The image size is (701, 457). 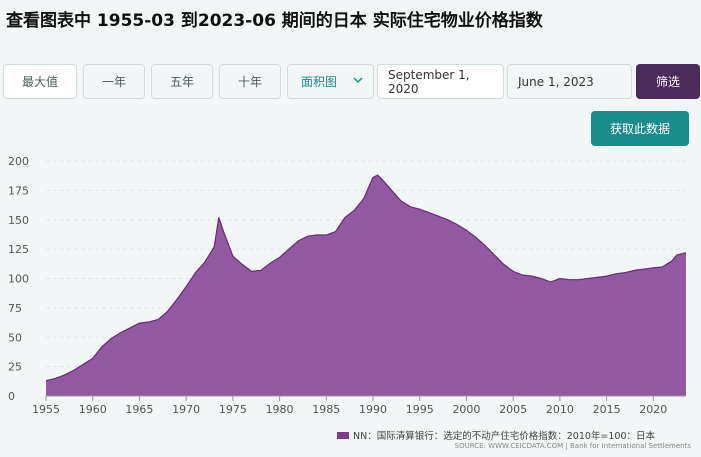 I want to click on x-tick-label: 2005, so click(x=513, y=409).